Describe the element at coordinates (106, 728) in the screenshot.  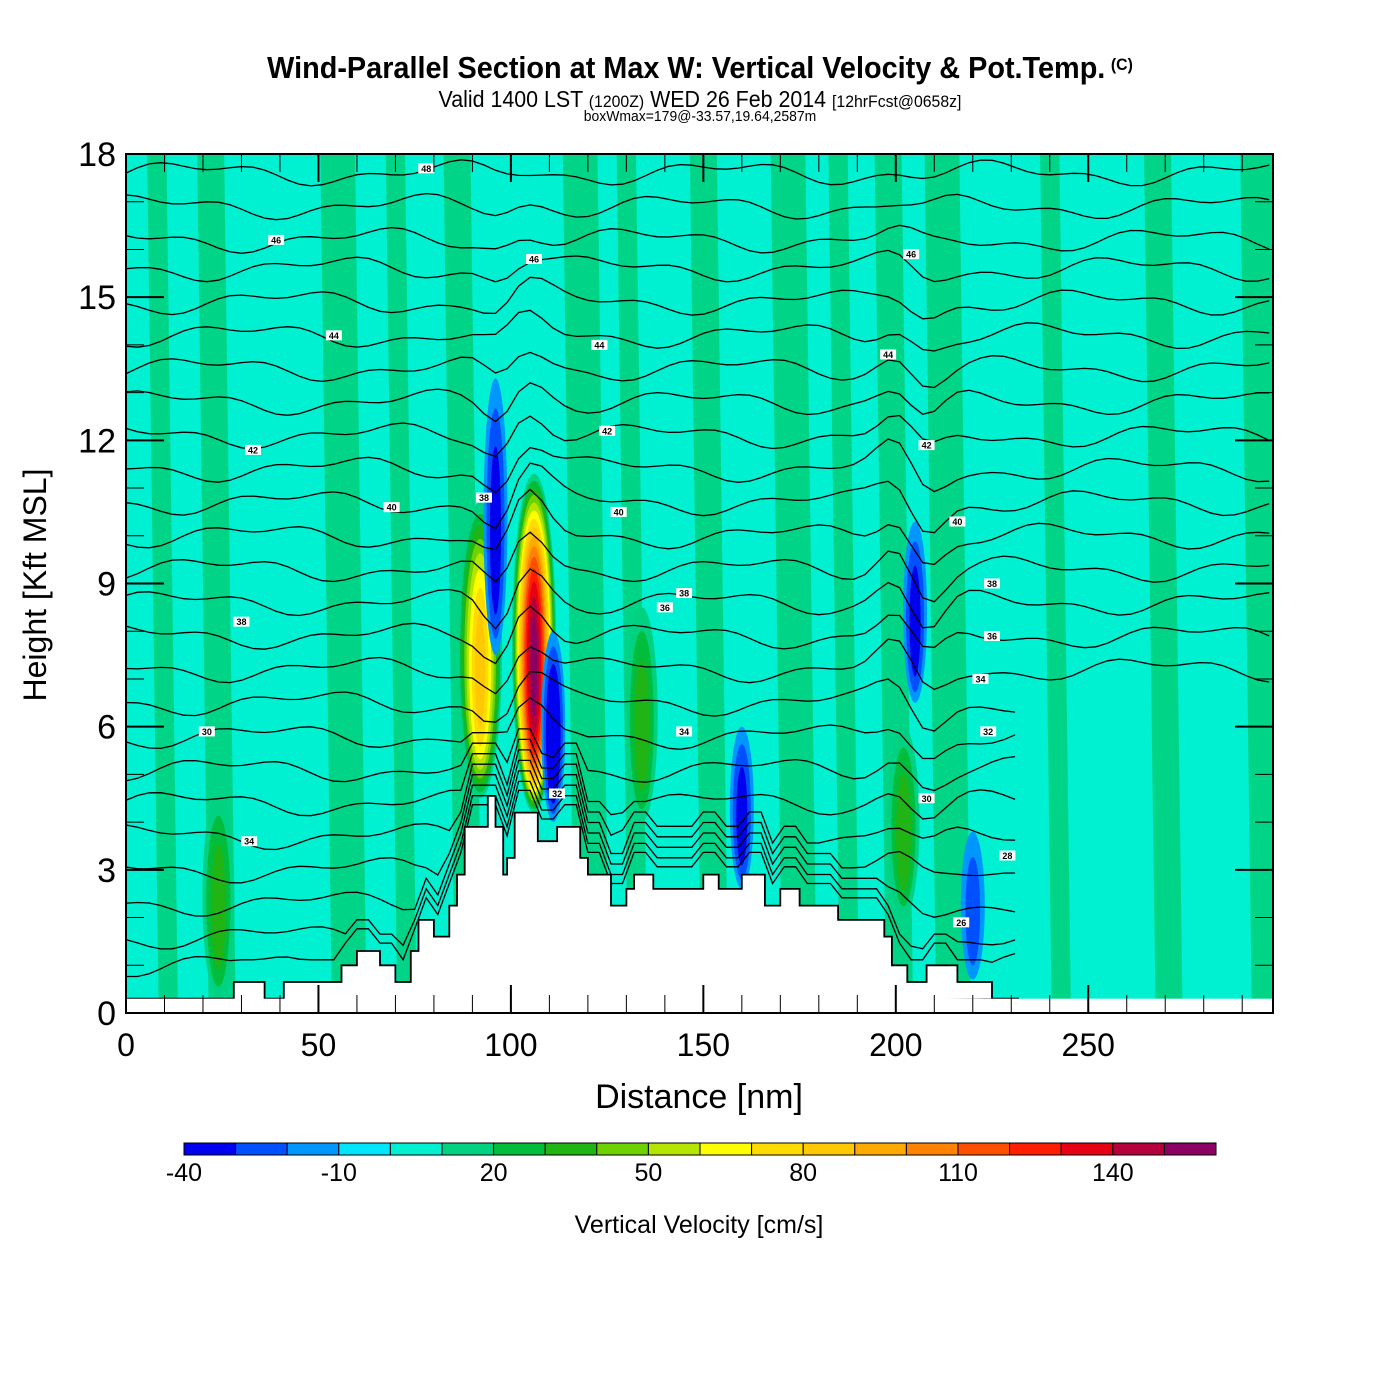
I see `y-tick-label: 6` at that location.